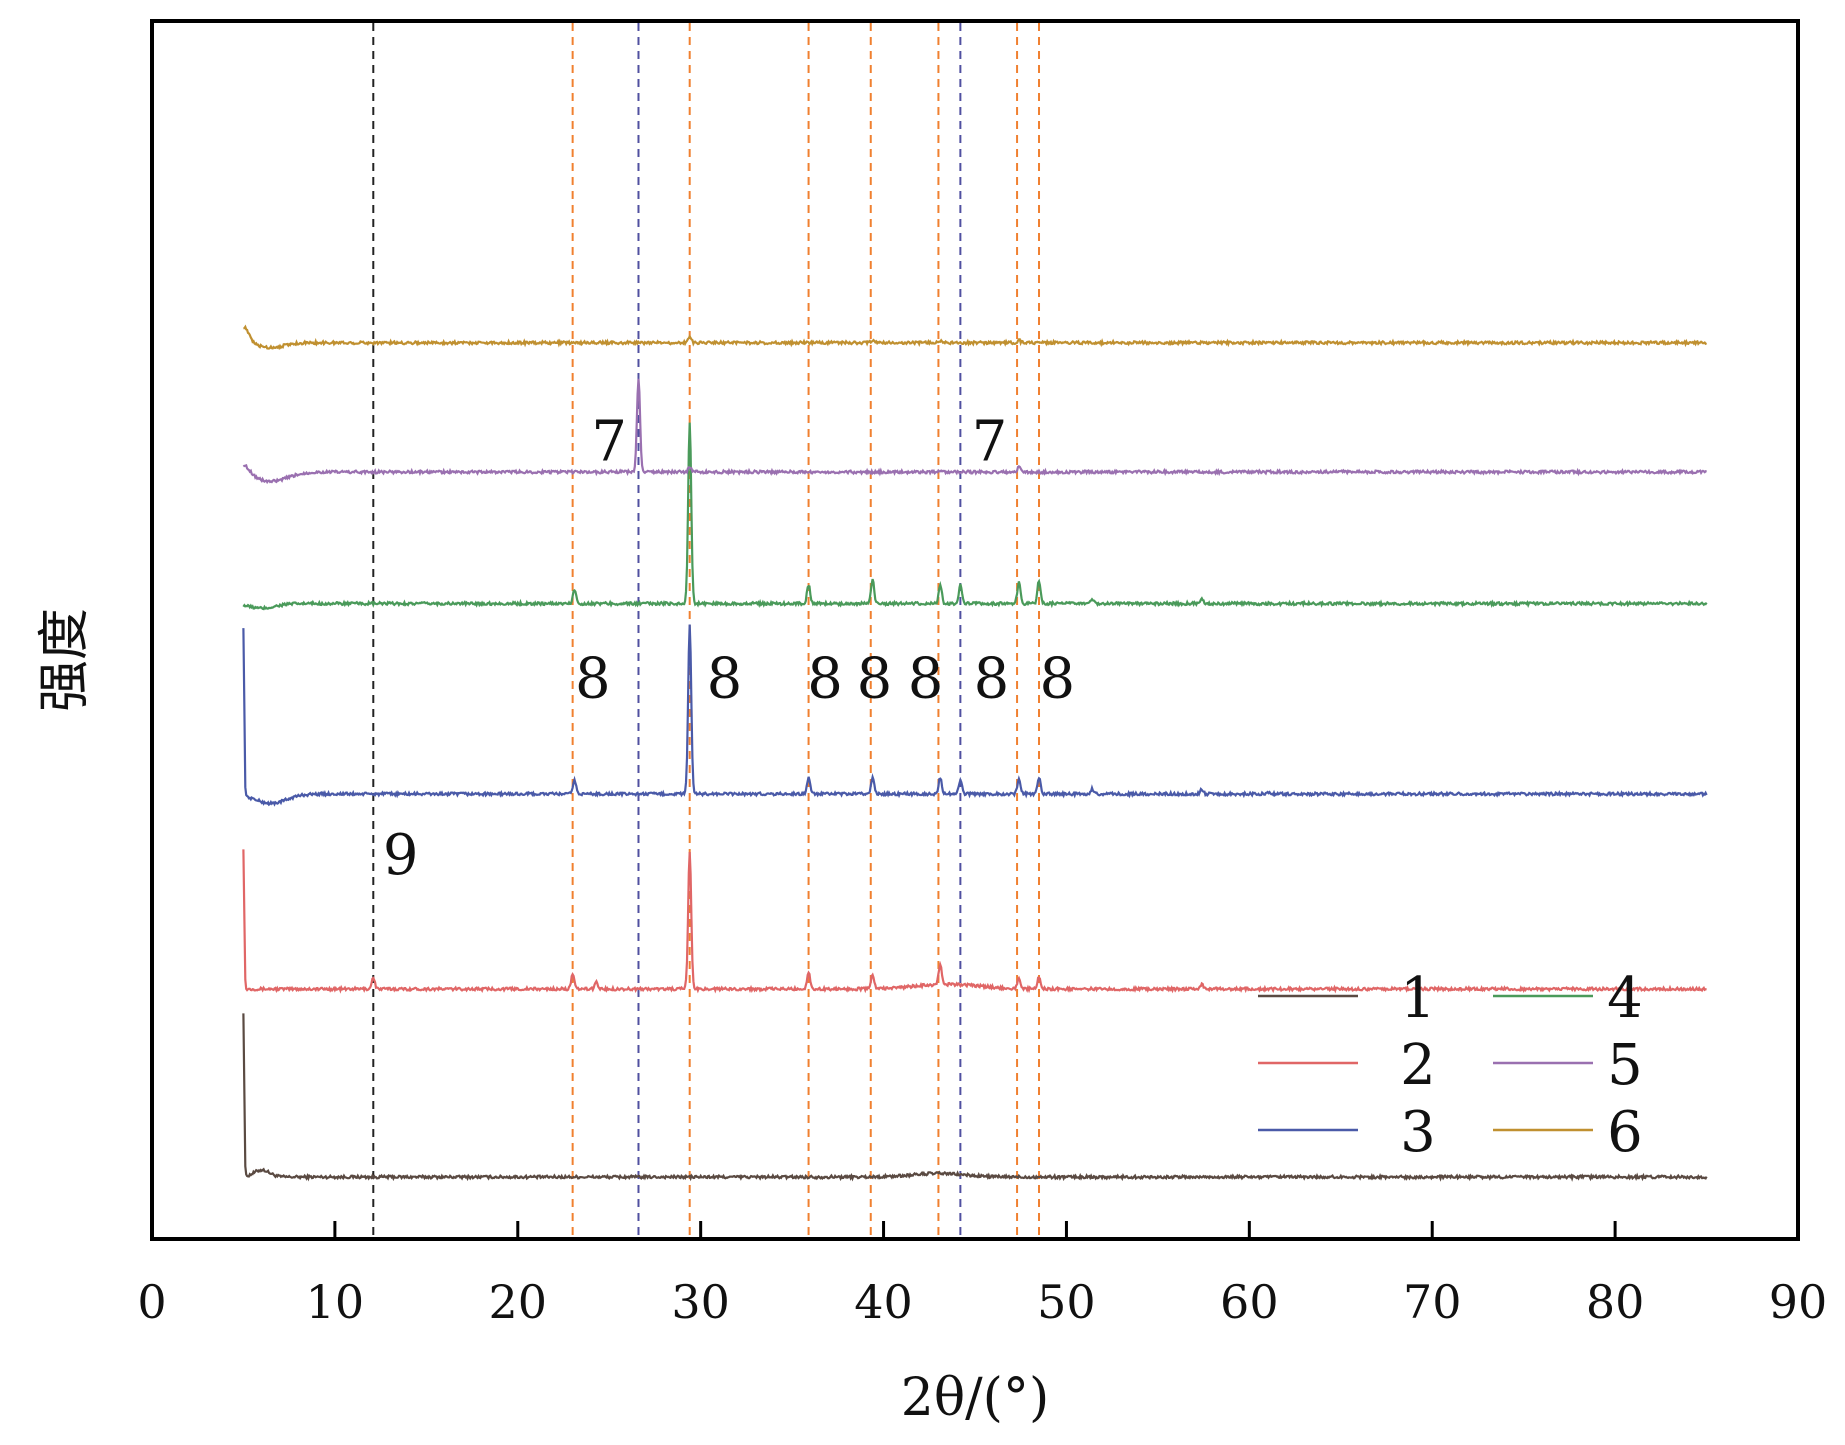 Image resolution: width=1845 pixels, height=1445 pixels. What do you see at coordinates (975, 1398) in the screenshot?
I see `x-axis-title: 2θ/(°)` at bounding box center [975, 1398].